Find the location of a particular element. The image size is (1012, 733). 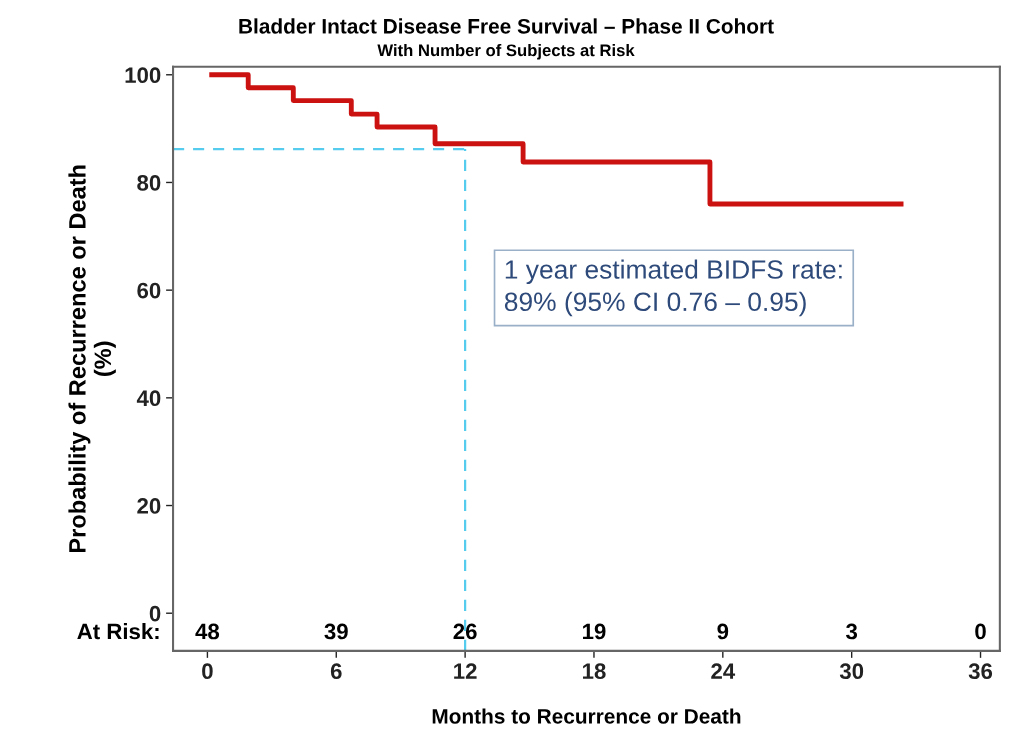

annotation: 48 is located at coordinates (207, 631).